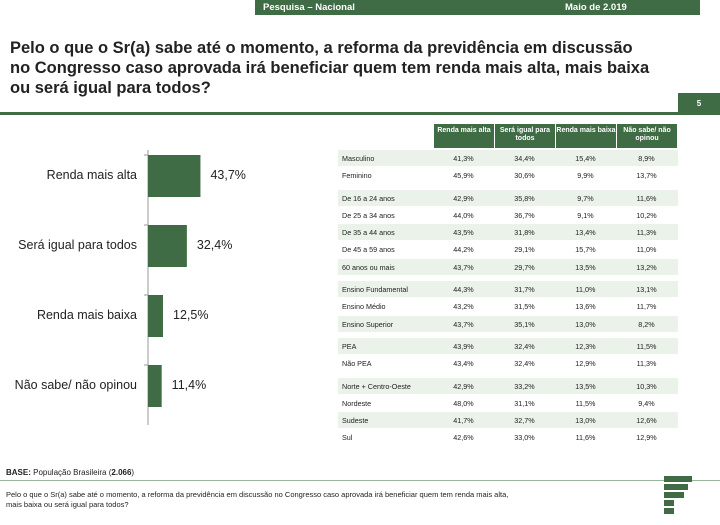 The width and height of the screenshot is (720, 525). What do you see at coordinates (463, 438) in the screenshot?
I see `table-cell: 42,6%` at bounding box center [463, 438].